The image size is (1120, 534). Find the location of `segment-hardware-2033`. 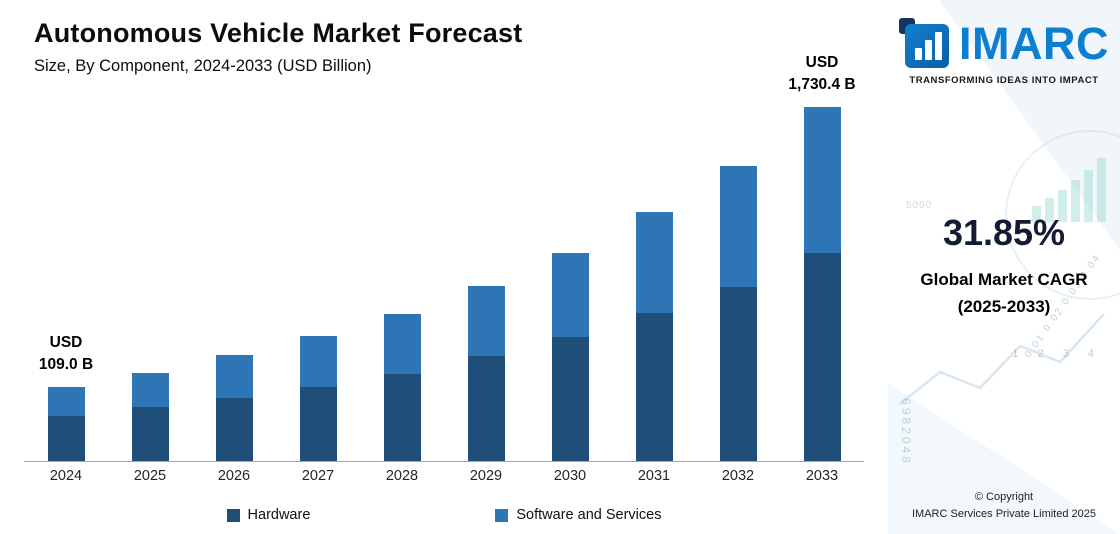

segment-hardware-2033 is located at coordinates (822, 357).